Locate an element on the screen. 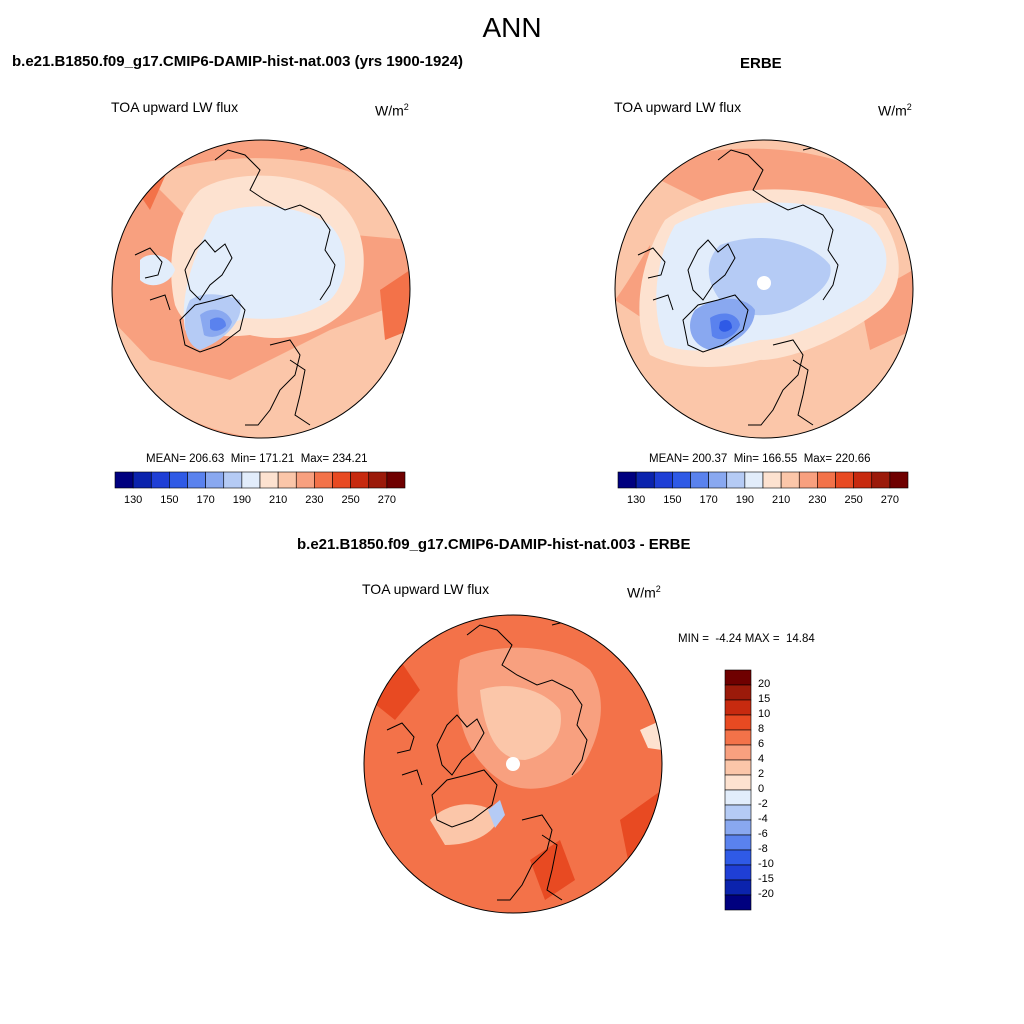 The image size is (1024, 1024). colorbar-diff-tick-label: -2 is located at coordinates (763, 804).